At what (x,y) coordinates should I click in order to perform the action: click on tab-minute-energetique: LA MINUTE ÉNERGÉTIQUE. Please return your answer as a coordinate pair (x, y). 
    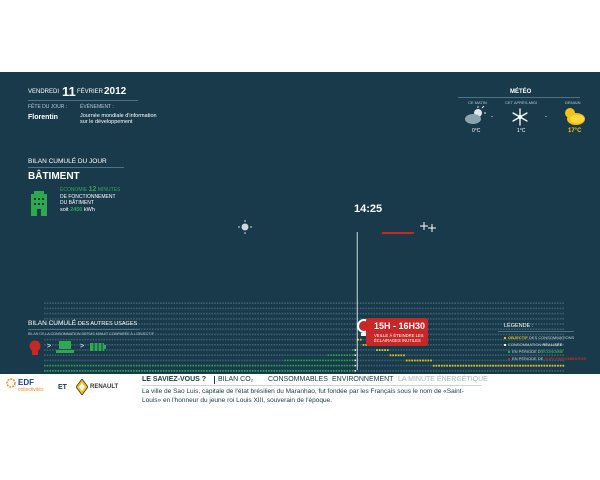
    Looking at the image, I should click on (443, 379).